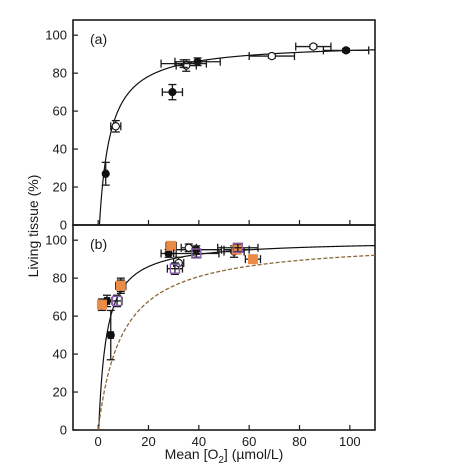 The height and width of the screenshot is (471, 469). Describe the element at coordinates (60, 111) in the screenshot. I see `panel-a-y-tick-label: 60` at that location.